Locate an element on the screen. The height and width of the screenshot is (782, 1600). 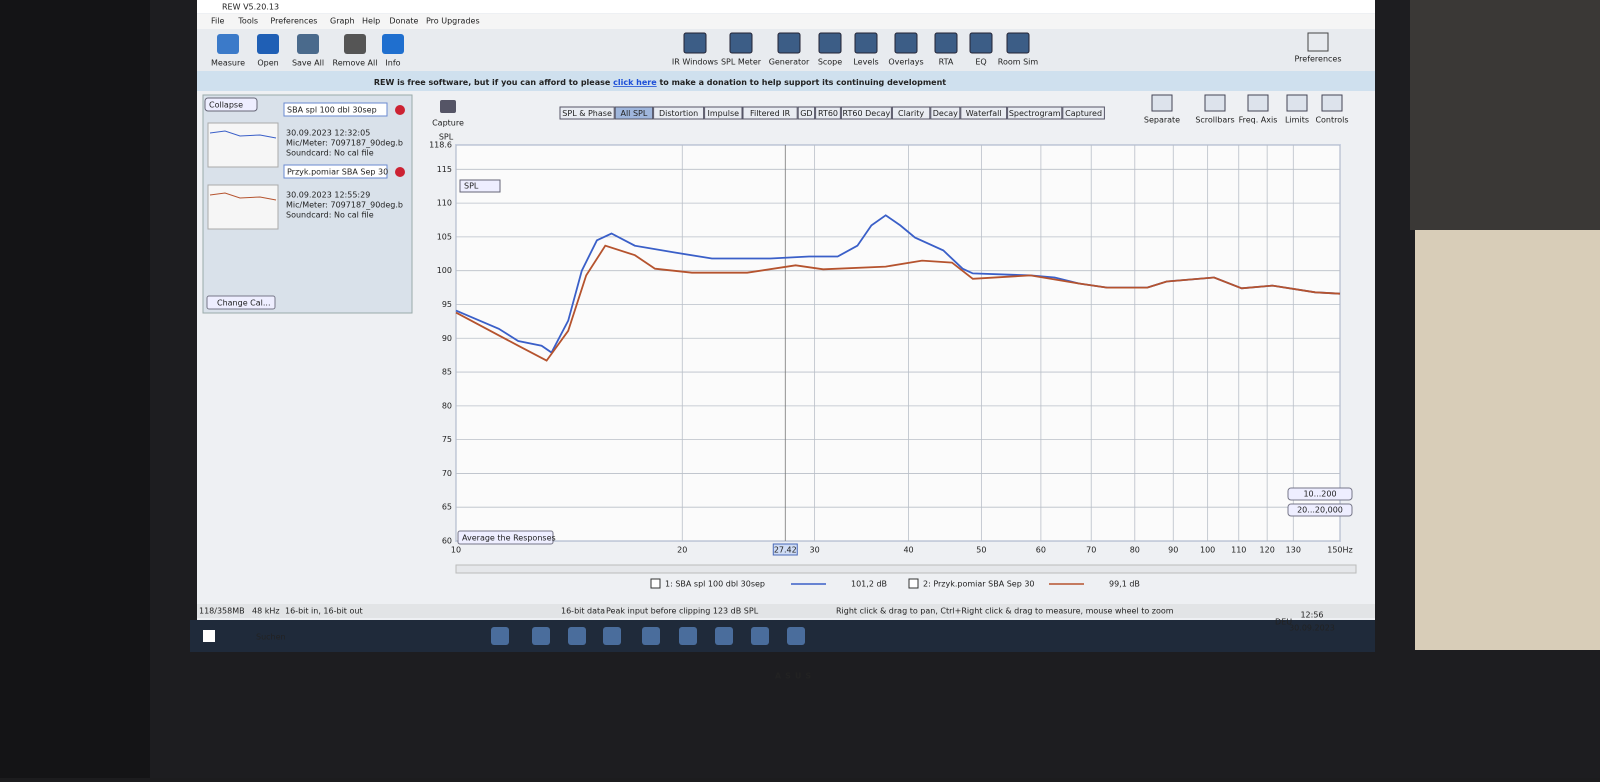
graph-control-label: Separate is located at coordinates (1162, 120).